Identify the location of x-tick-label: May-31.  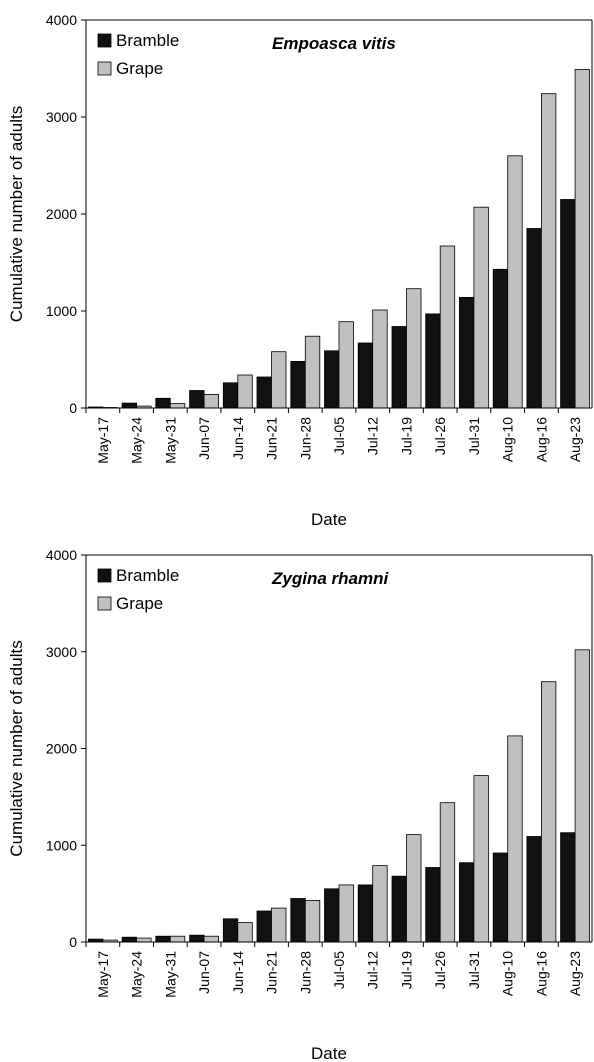
(170, 440).